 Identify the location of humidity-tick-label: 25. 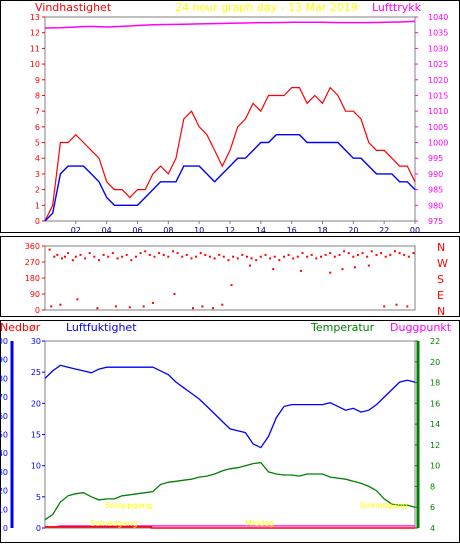
(36, 372).